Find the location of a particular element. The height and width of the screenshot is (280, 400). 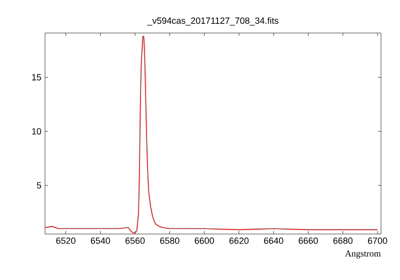

x-tick-label: 6640 is located at coordinates (274, 241).